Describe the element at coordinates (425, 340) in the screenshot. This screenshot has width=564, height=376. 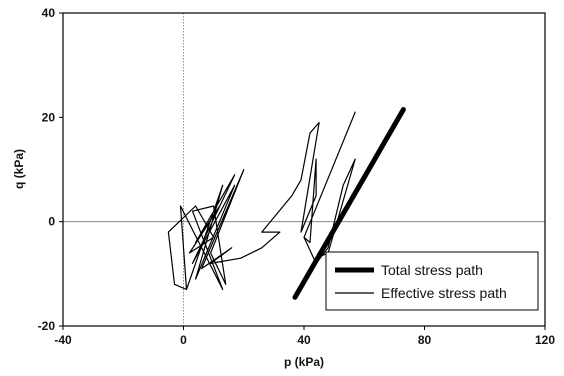
I see `x-tick-label: 80` at that location.